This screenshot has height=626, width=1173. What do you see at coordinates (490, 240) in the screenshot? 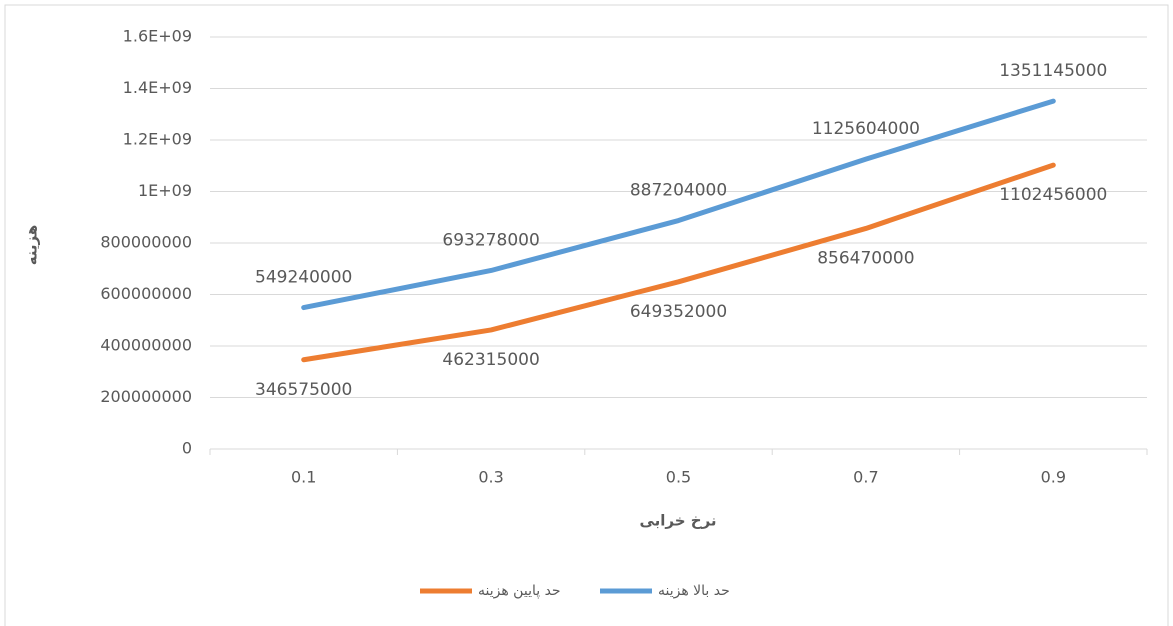
I see `data-label: 693278000` at bounding box center [490, 240].